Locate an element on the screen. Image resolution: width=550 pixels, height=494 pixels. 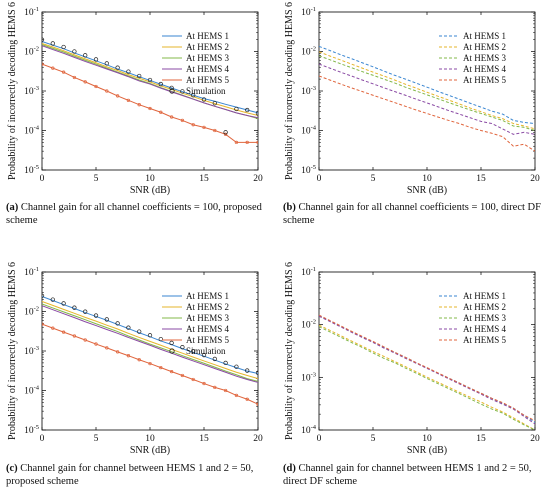
chart-d-xtick-label: 20 is located at coordinates (535, 439).